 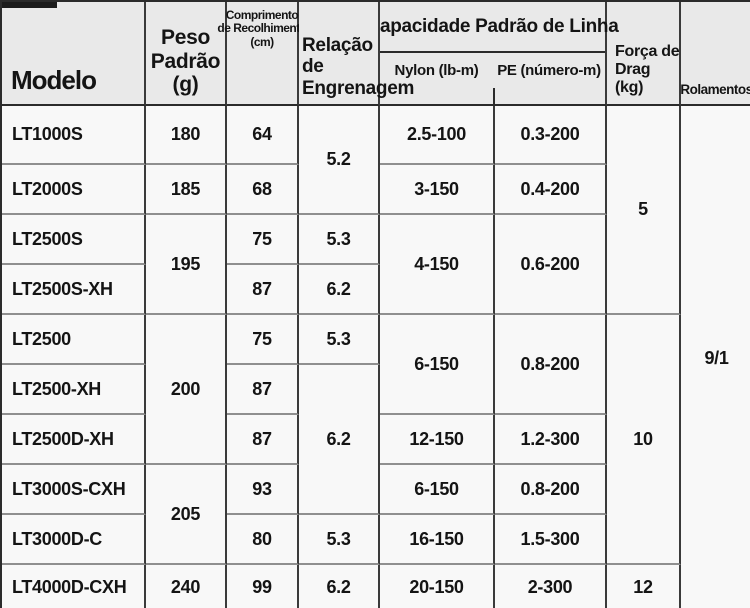 What do you see at coordinates (185, 38) in the screenshot?
I see `header-peso-line1: Peso` at bounding box center [185, 38].